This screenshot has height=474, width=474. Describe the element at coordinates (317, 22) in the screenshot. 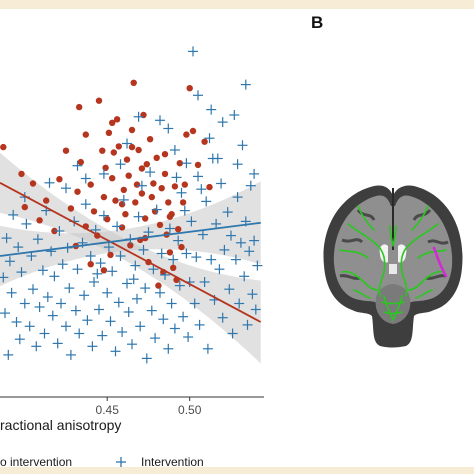

I see `panel-b-label: B` at that location.